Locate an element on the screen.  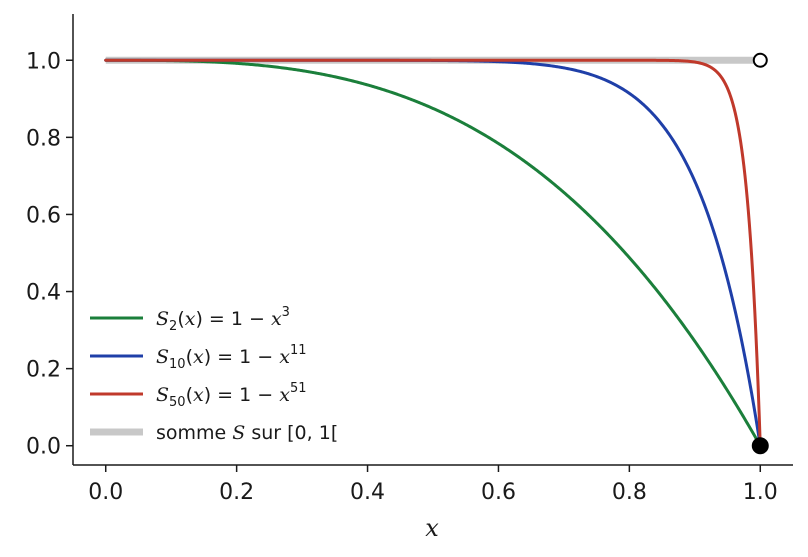
x-tick-label: 1.0 is located at coordinates (760, 492).